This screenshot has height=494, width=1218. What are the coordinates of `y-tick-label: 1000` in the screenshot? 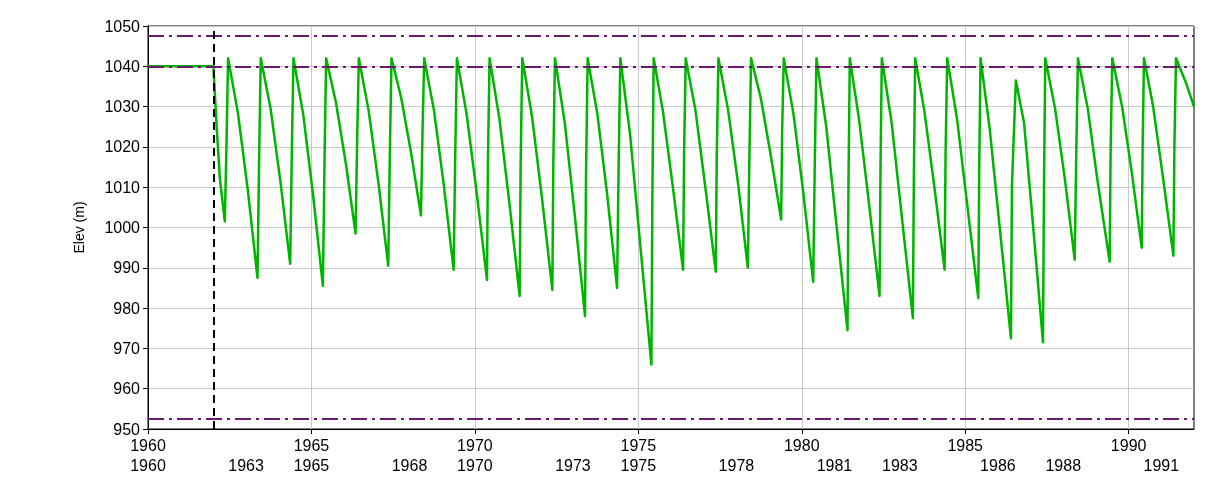 It's located at (122, 227).